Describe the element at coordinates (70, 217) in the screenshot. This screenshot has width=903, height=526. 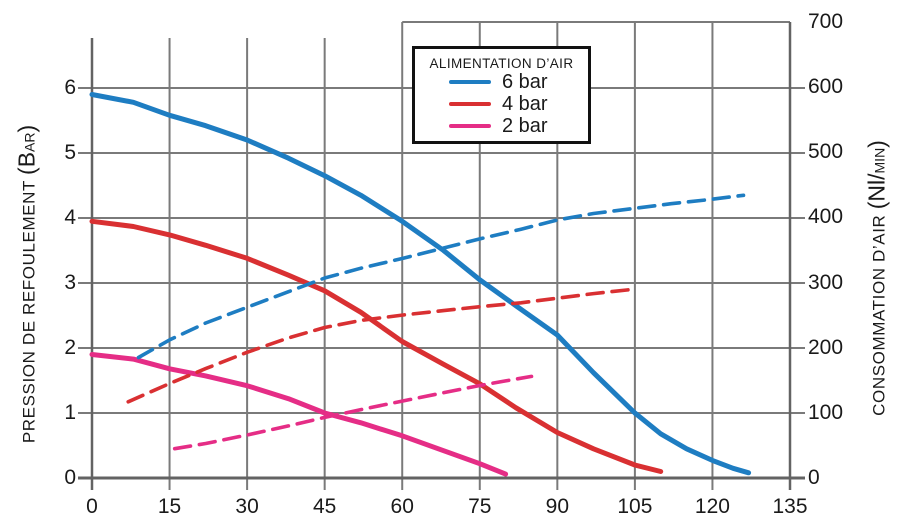
I see `y-left-tick-label-4: 4` at that location.